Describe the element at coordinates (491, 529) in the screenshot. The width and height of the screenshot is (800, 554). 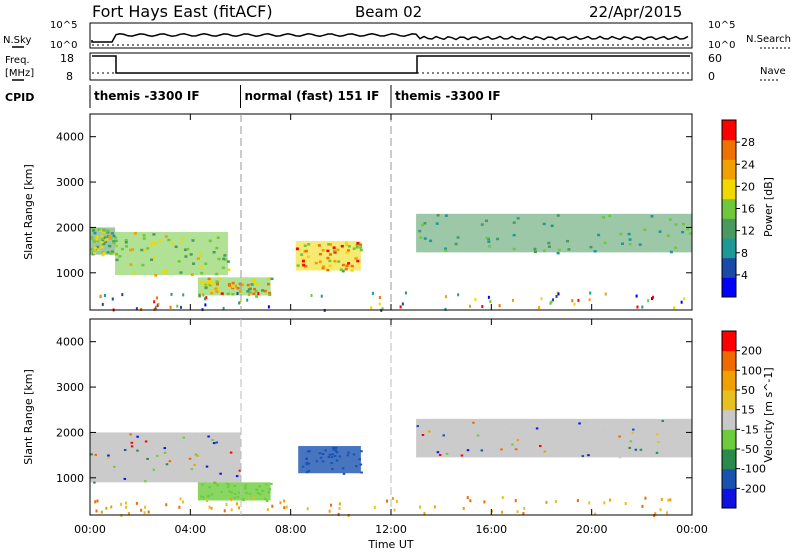
I see `x-tick-label: 16:00` at that location.